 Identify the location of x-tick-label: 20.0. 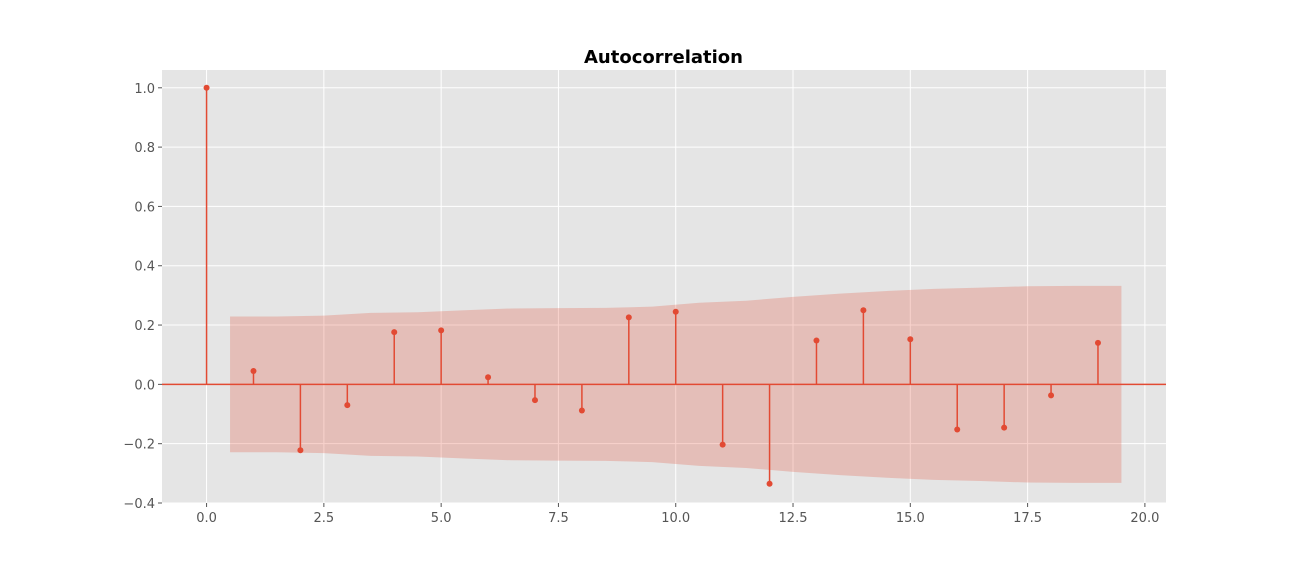
(1144, 518).